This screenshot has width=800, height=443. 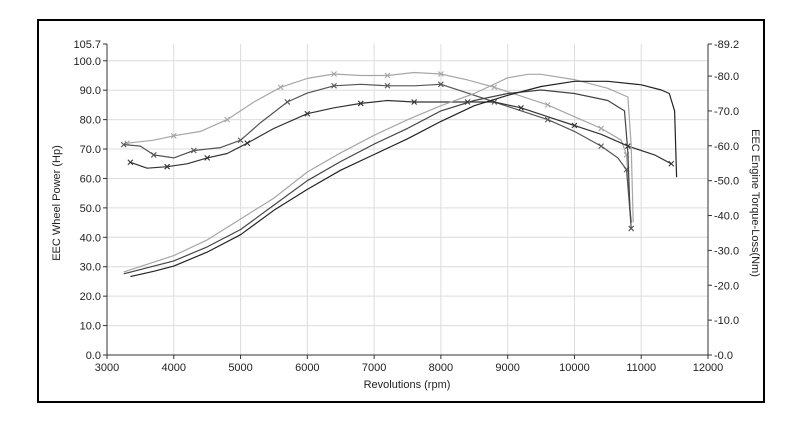 I want to click on y-right-tick-label: -89.2, so click(x=726, y=45).